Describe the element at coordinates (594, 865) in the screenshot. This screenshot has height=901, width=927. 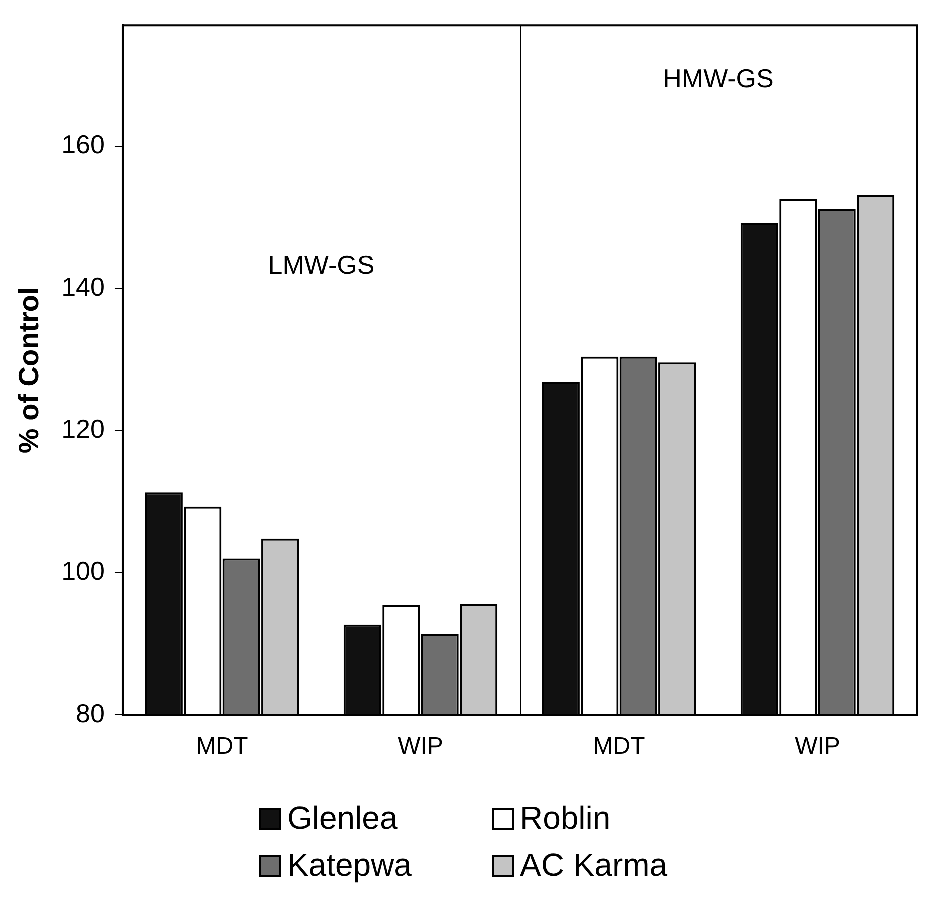
I see `legend-label: AC Karma` at that location.